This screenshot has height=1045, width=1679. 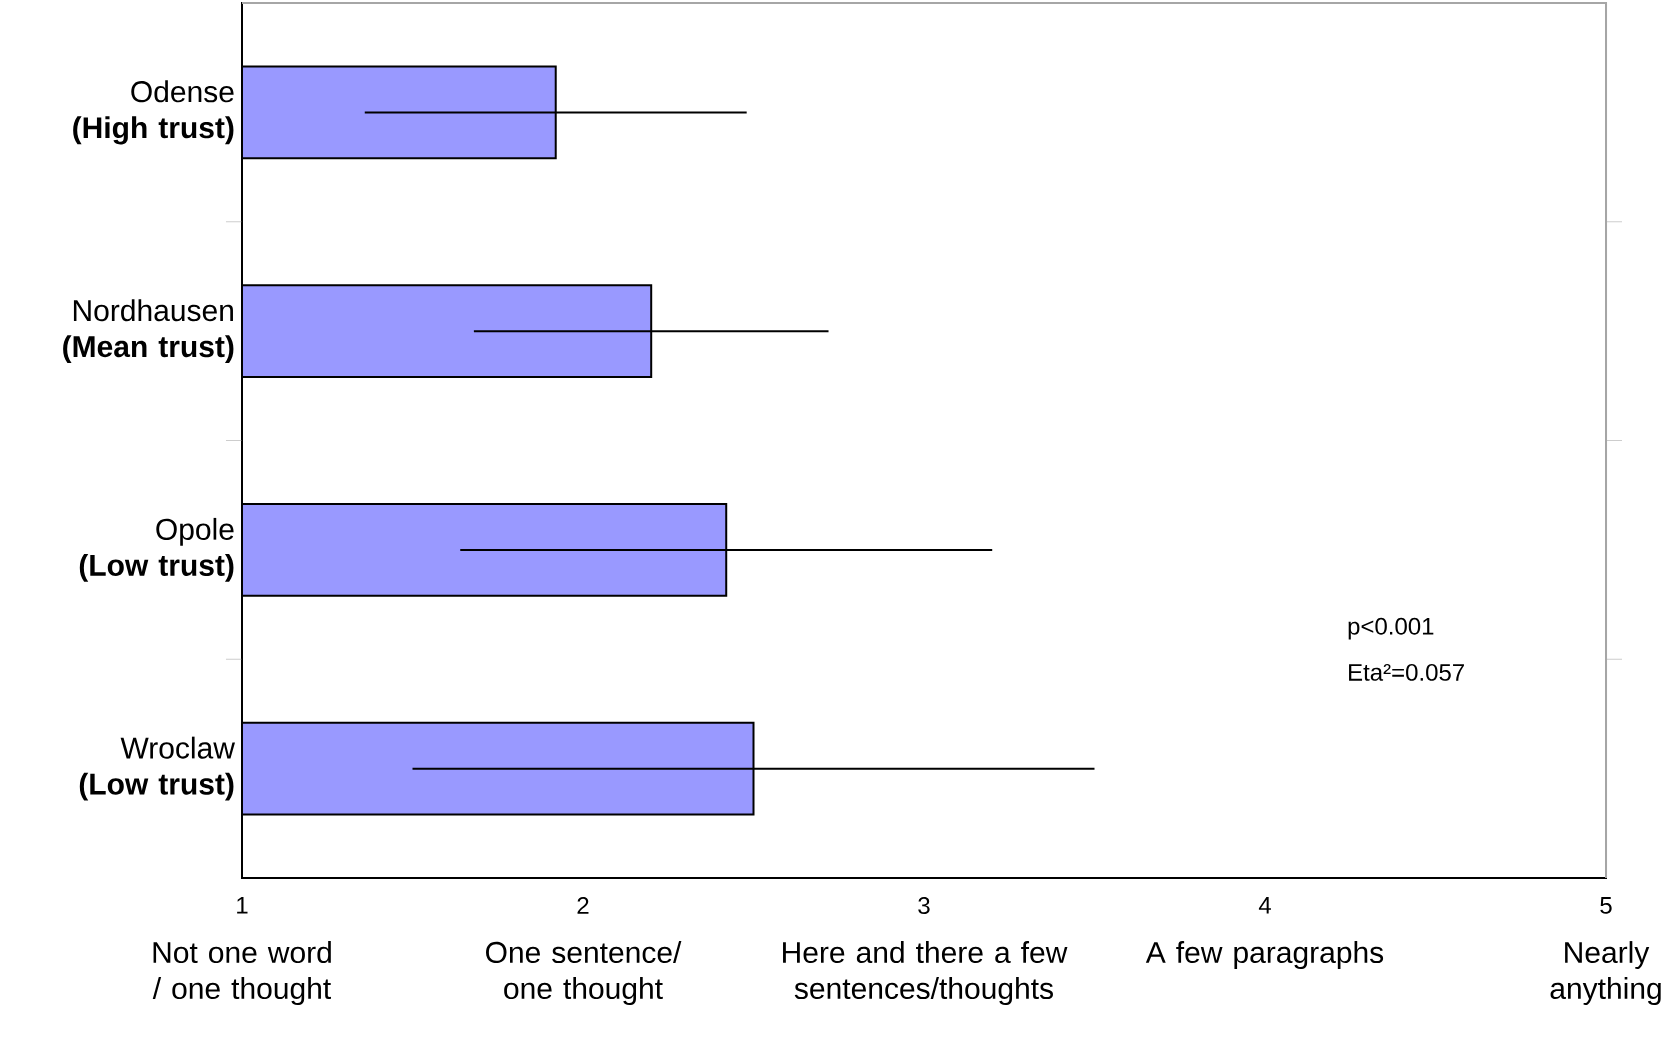 I want to click on text: Here and there a few sentences/thoughts, so click(x=925, y=973).